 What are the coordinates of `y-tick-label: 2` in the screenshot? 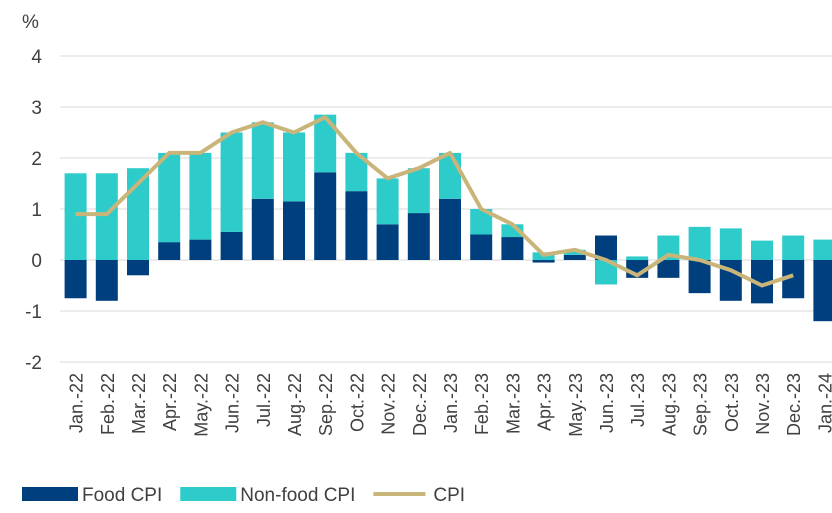 It's located at (36, 159).